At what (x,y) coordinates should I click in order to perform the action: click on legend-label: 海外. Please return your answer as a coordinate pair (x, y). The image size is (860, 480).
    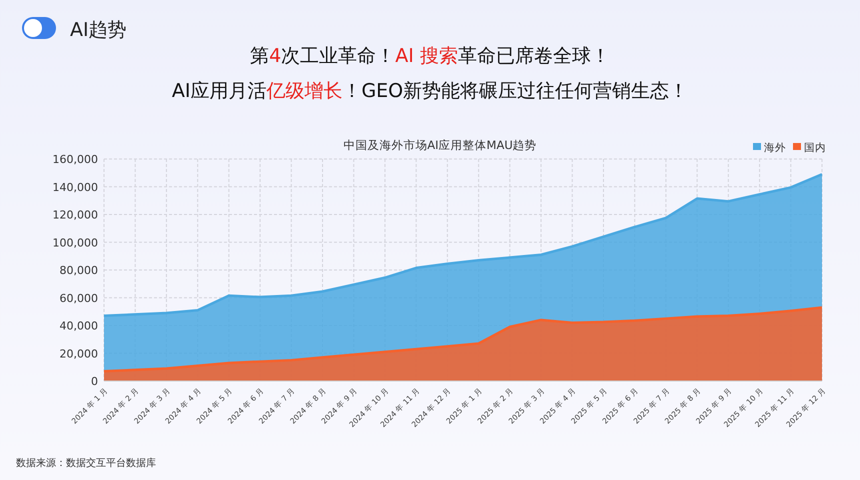
    Looking at the image, I should click on (775, 148).